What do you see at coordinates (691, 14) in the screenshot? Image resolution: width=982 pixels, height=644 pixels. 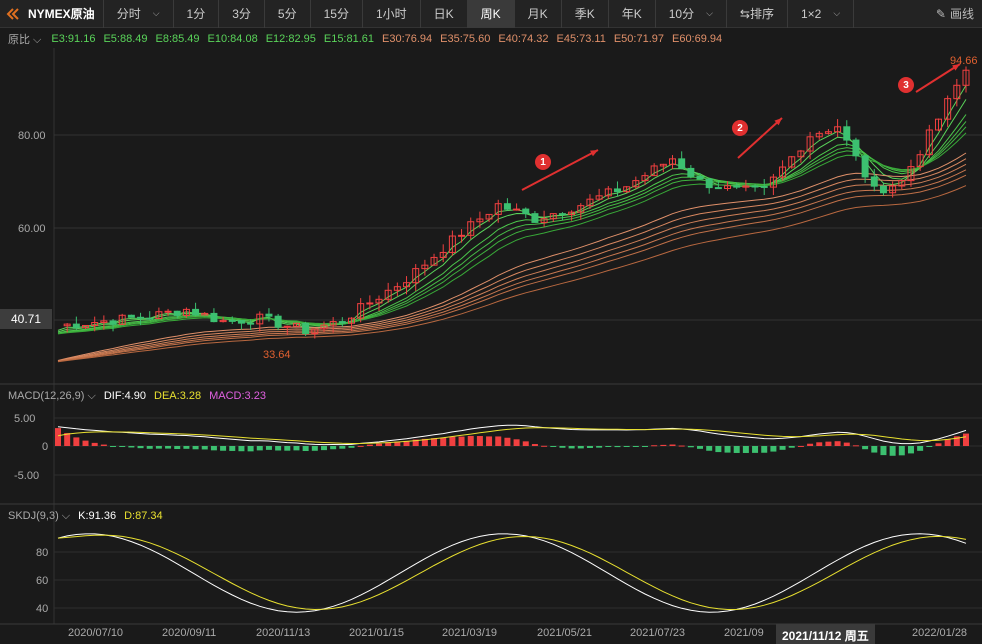 I see `period-tab-11: 10分 ⌵` at bounding box center [691, 14].